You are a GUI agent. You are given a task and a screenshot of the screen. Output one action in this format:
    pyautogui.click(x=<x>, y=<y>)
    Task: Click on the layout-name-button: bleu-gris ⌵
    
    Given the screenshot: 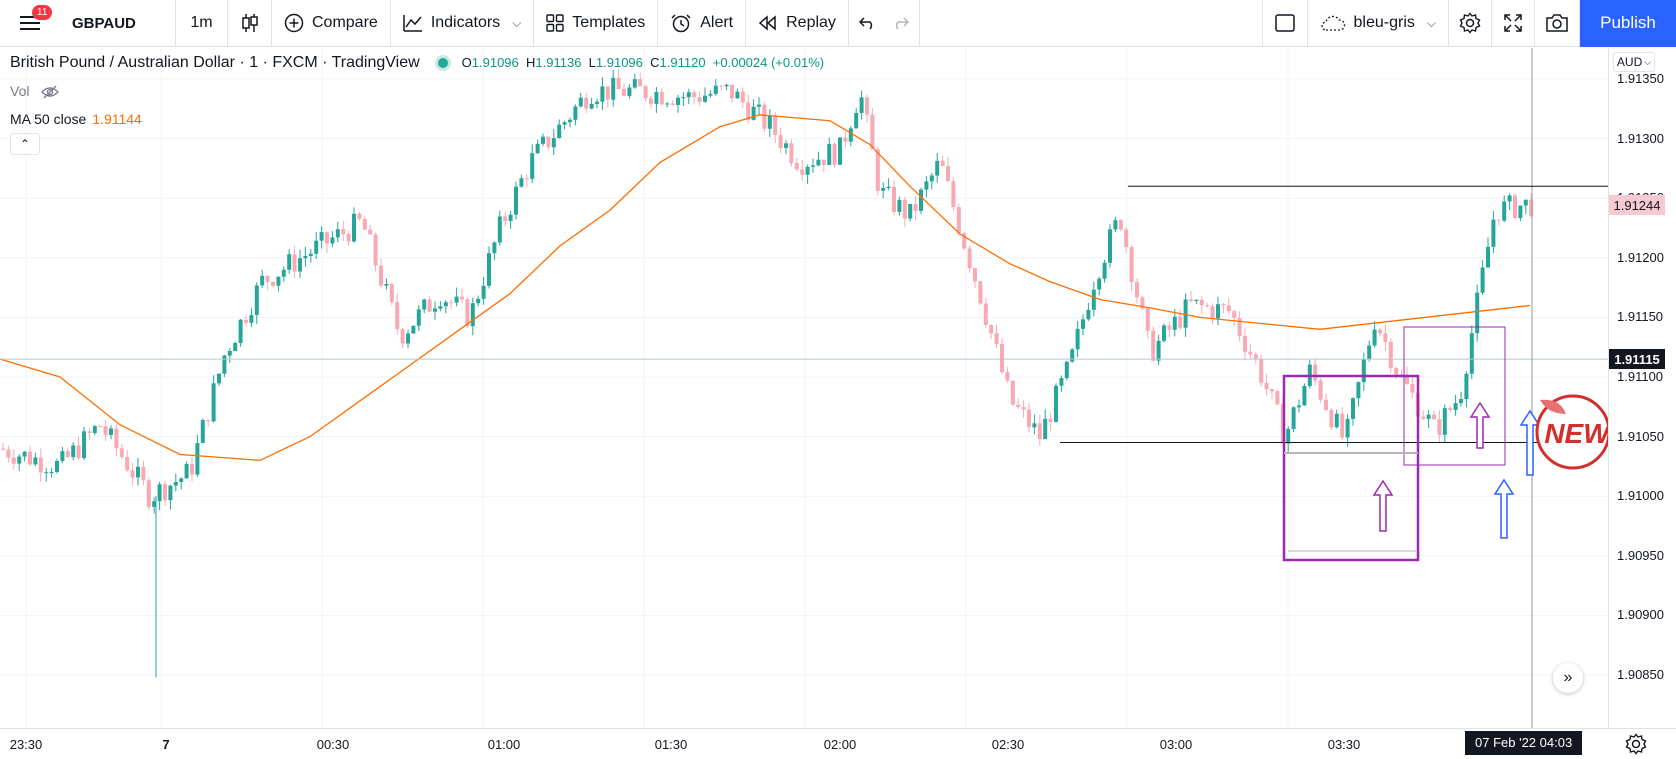 What is the action you would take?
    pyautogui.click(x=1378, y=23)
    